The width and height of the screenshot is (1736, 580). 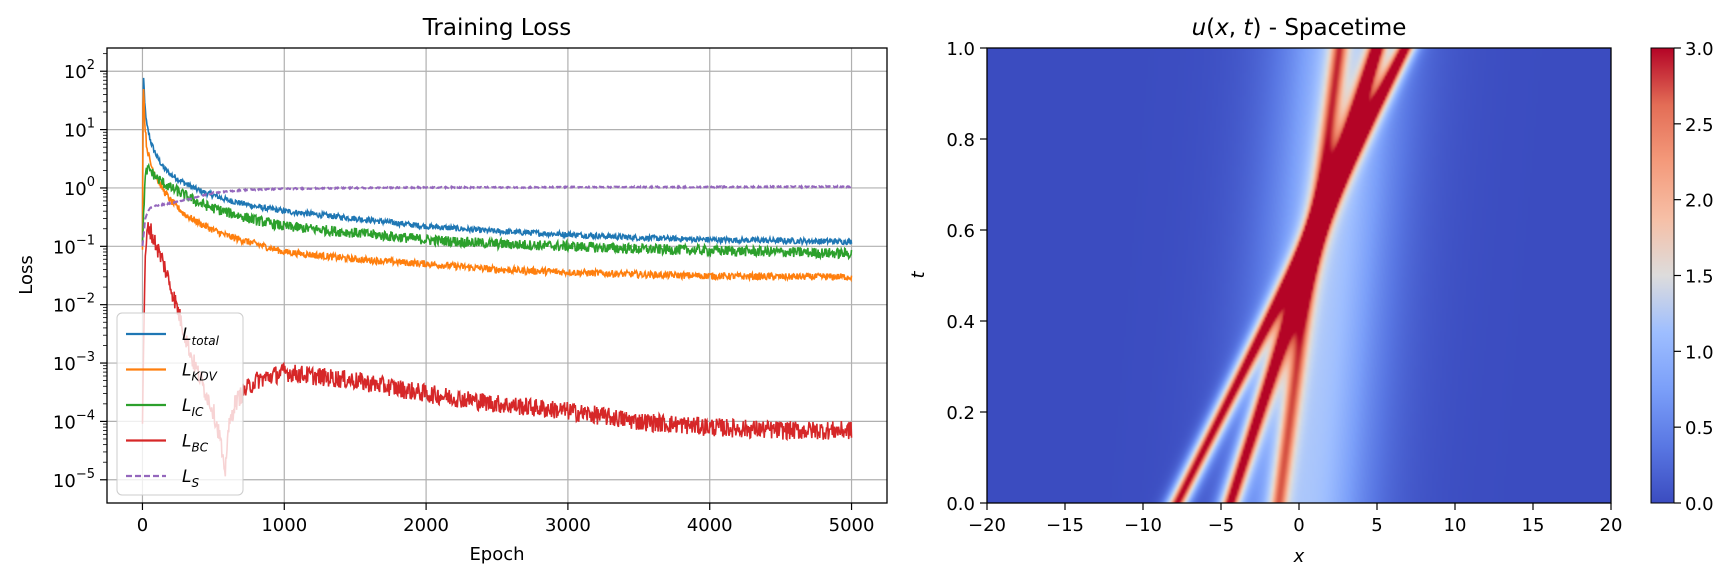 What do you see at coordinates (80, 272) in the screenshot?
I see `y-axis-ticks: 10⁻⁵ 10⁻⁴ 10⁻³ 10⁻² 10⁻¹ 10⁰ 10¹ 10²` at bounding box center [80, 272].